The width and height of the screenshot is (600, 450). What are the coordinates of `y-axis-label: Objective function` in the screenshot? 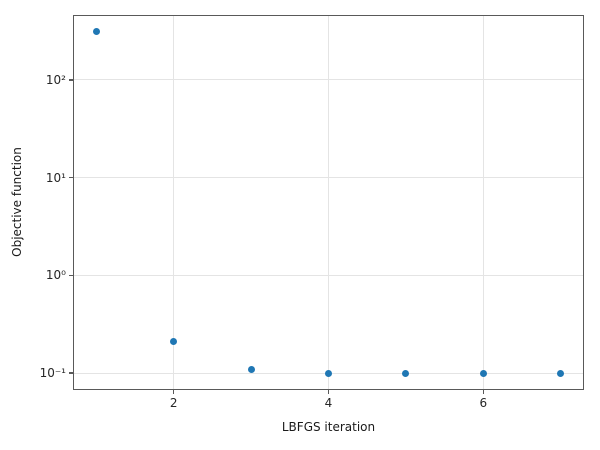 It's located at (17, 202).